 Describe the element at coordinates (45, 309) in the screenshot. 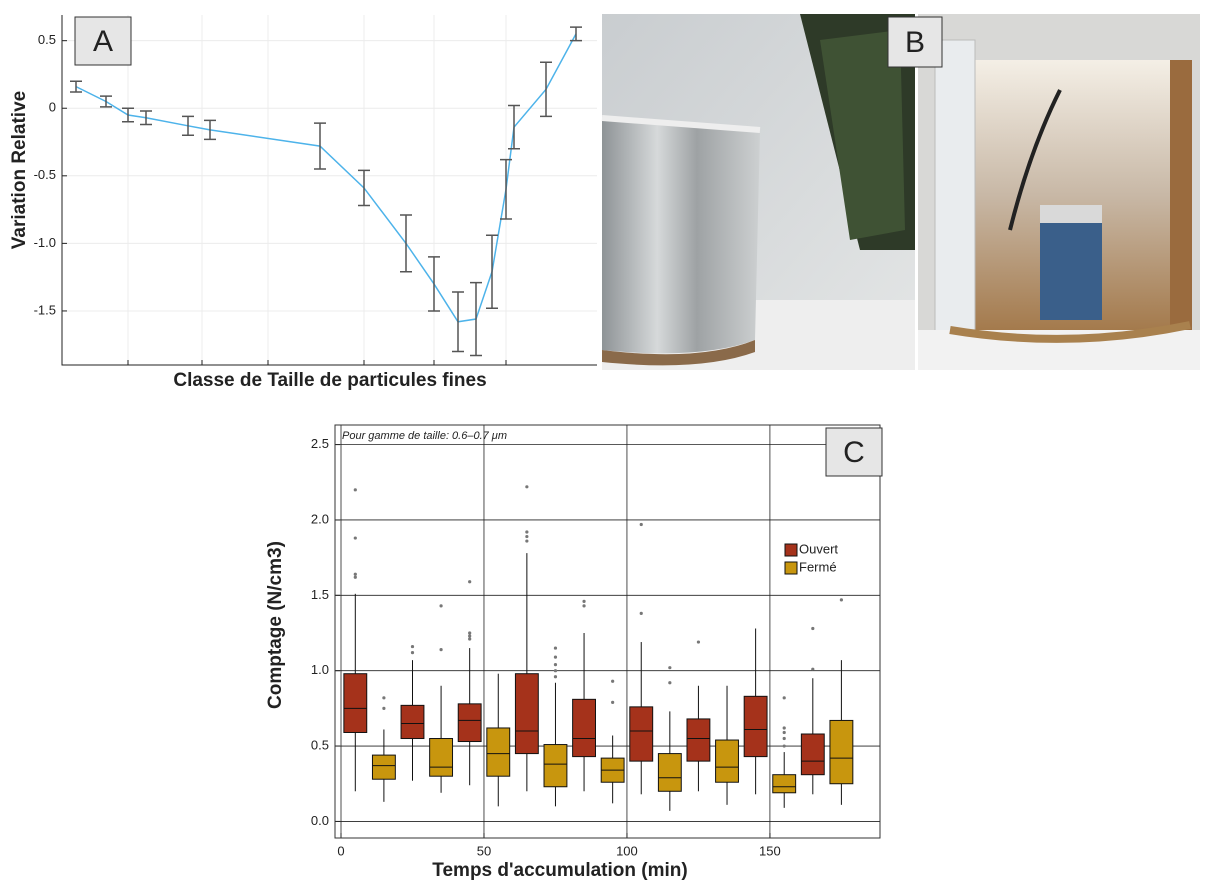

I see `y-tick-label: -1.5` at that location.